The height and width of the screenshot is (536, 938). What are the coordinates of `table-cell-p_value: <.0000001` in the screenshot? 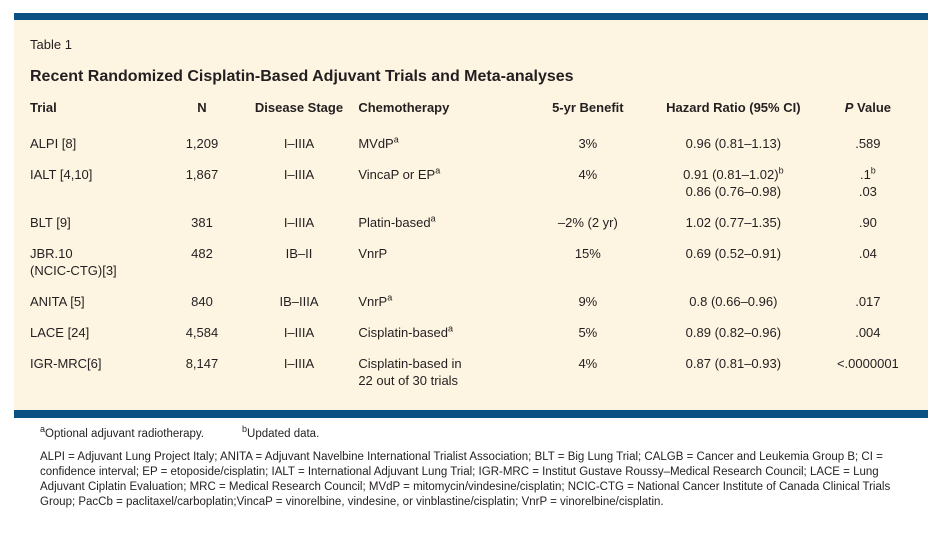 It's located at (867, 363).